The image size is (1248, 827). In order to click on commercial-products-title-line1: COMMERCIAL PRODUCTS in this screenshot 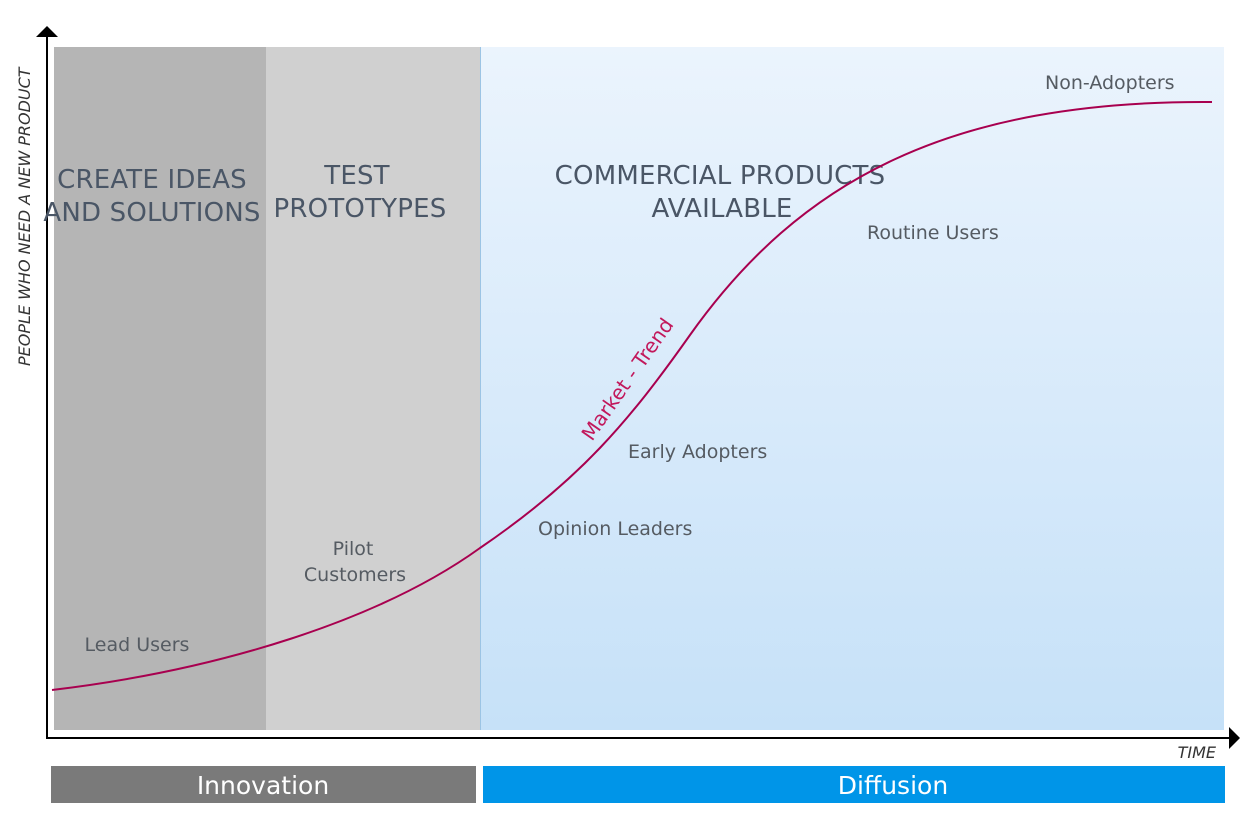, I will do `click(720, 176)`.